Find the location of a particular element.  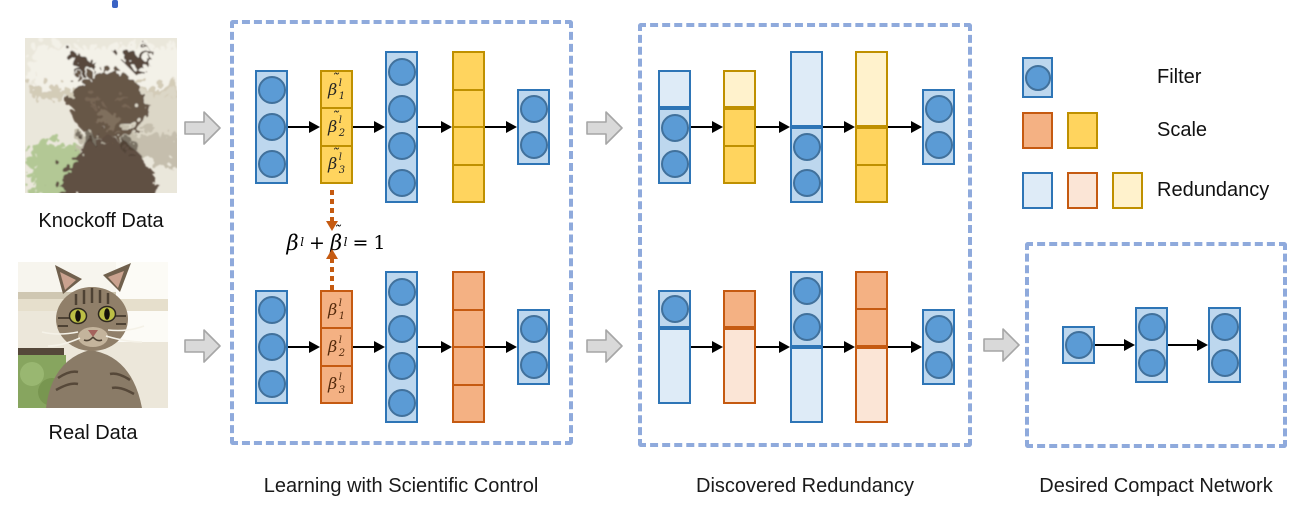

constraint-arrow-icon is located at coordinates (331, 269).